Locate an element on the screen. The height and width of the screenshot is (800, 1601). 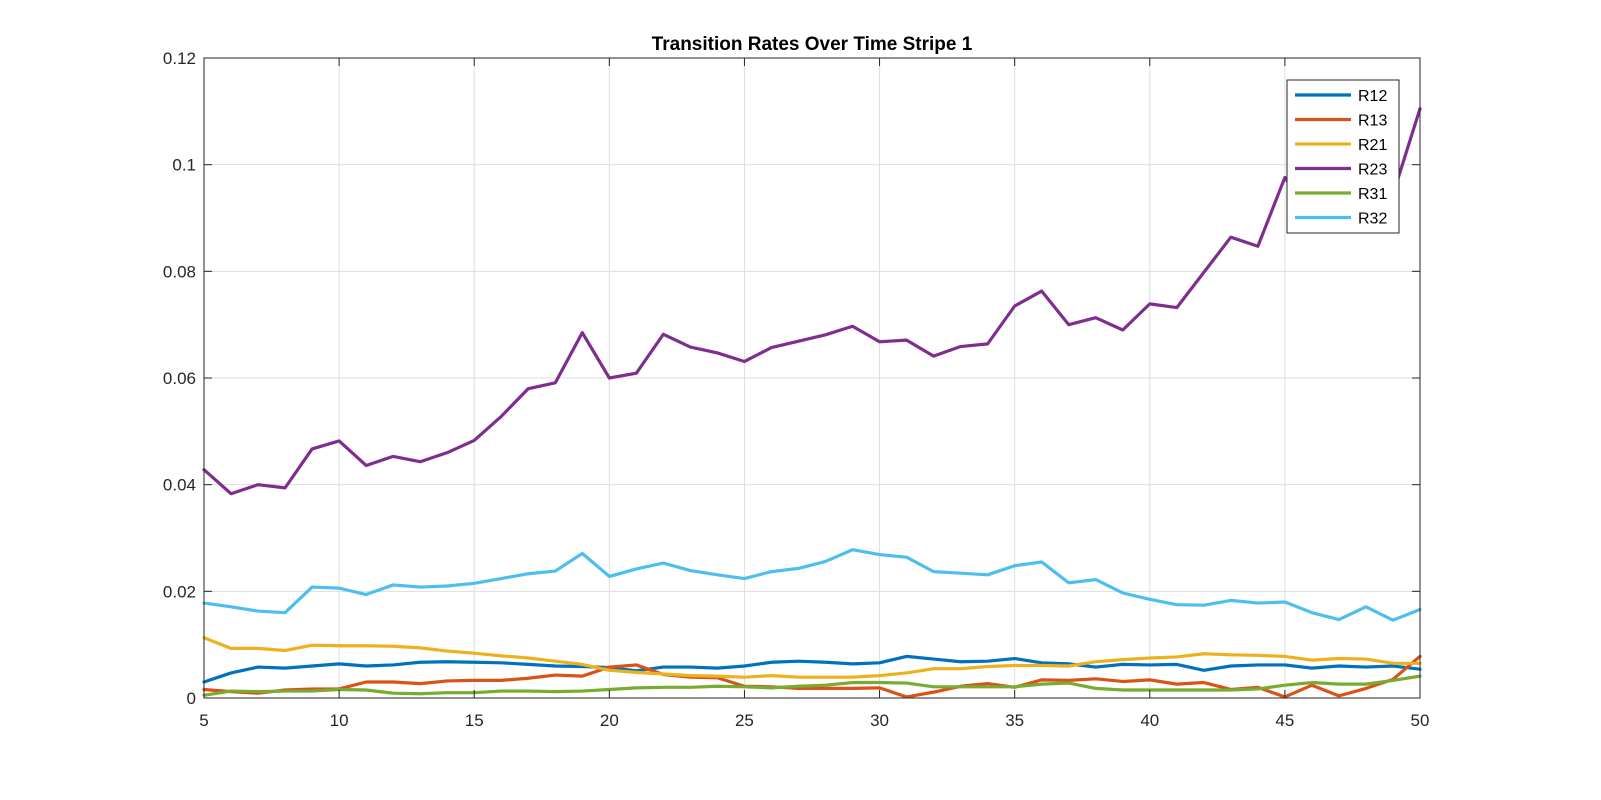
x-tick-label: 25 is located at coordinates (744, 720).